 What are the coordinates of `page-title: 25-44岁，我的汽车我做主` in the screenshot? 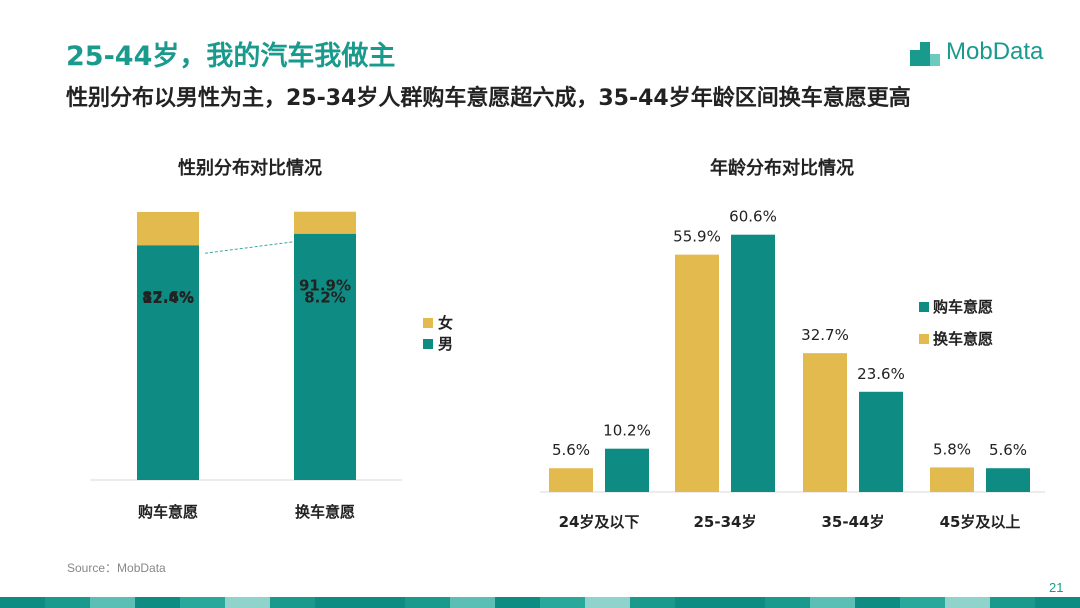 It's located at (231, 56).